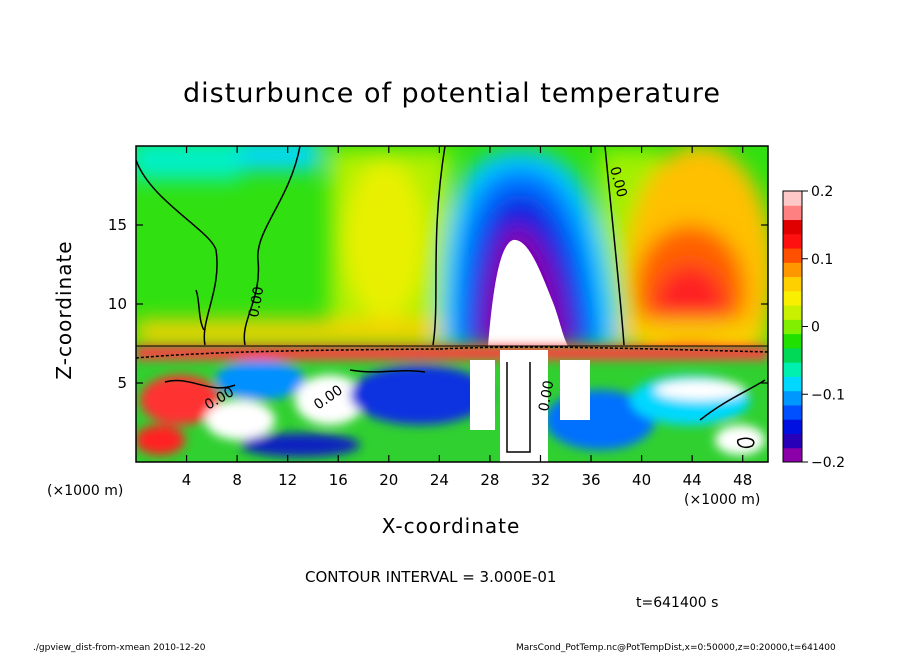  What do you see at coordinates (540, 480) in the screenshot?
I see `x-tick-label: 32` at bounding box center [540, 480].